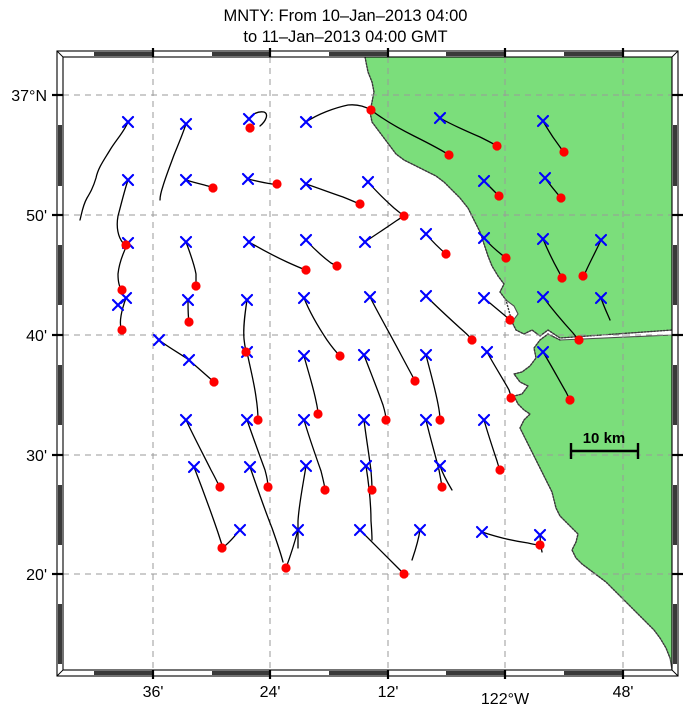  I want to click on y-tick-label: 37°N, so click(29, 96).